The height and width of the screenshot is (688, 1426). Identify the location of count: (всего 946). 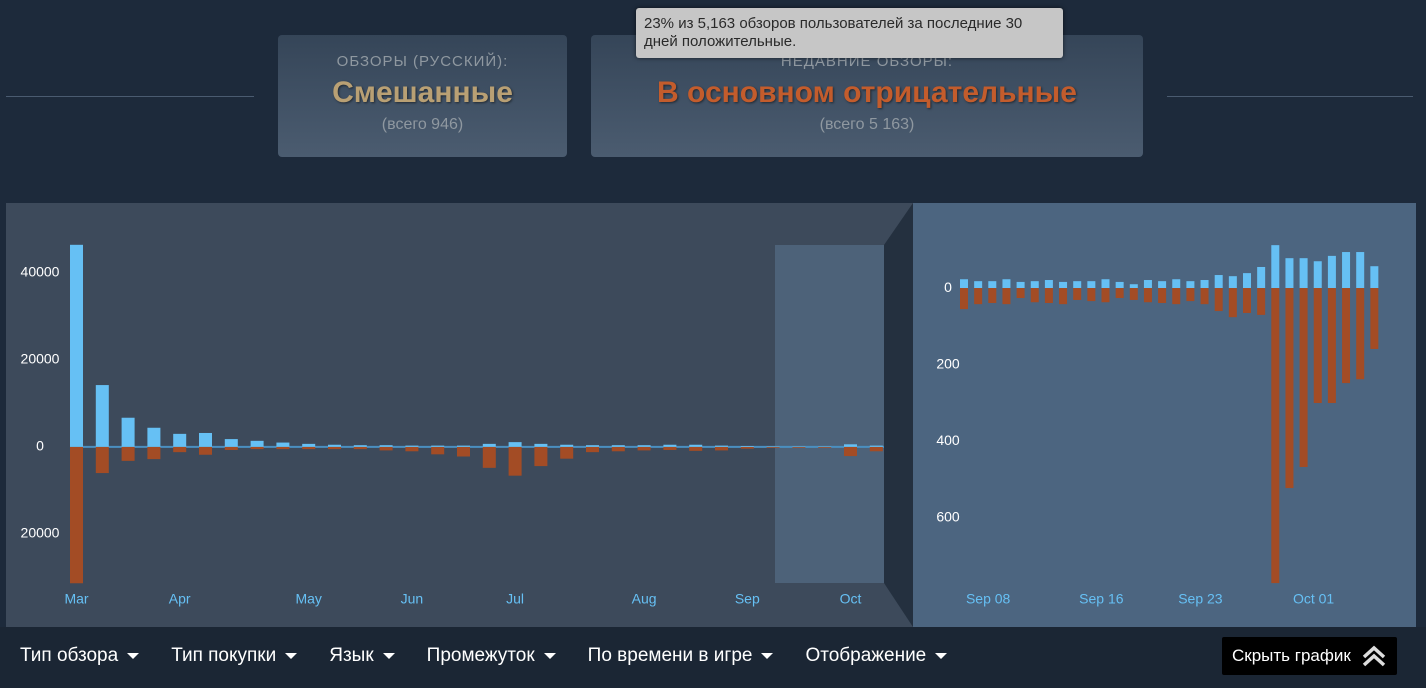
(422, 124).